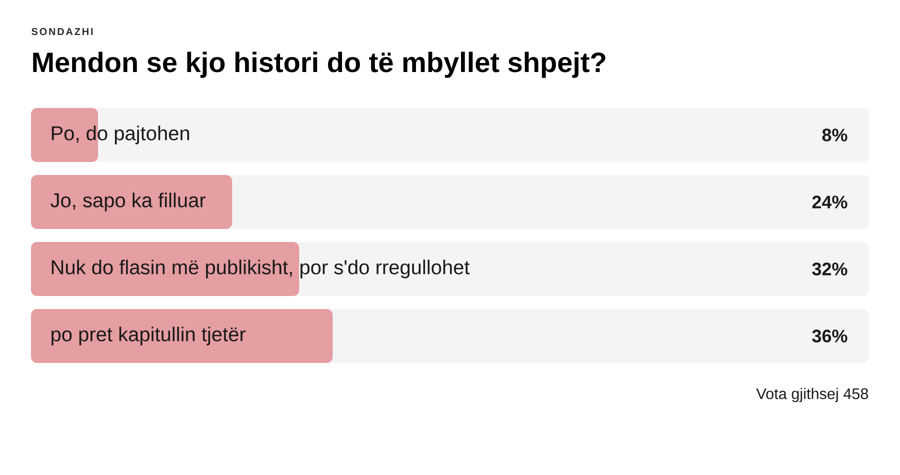 The image size is (900, 475). What do you see at coordinates (128, 202) in the screenshot?
I see `y-tick-label: Jo, sapo ka filluar` at bounding box center [128, 202].